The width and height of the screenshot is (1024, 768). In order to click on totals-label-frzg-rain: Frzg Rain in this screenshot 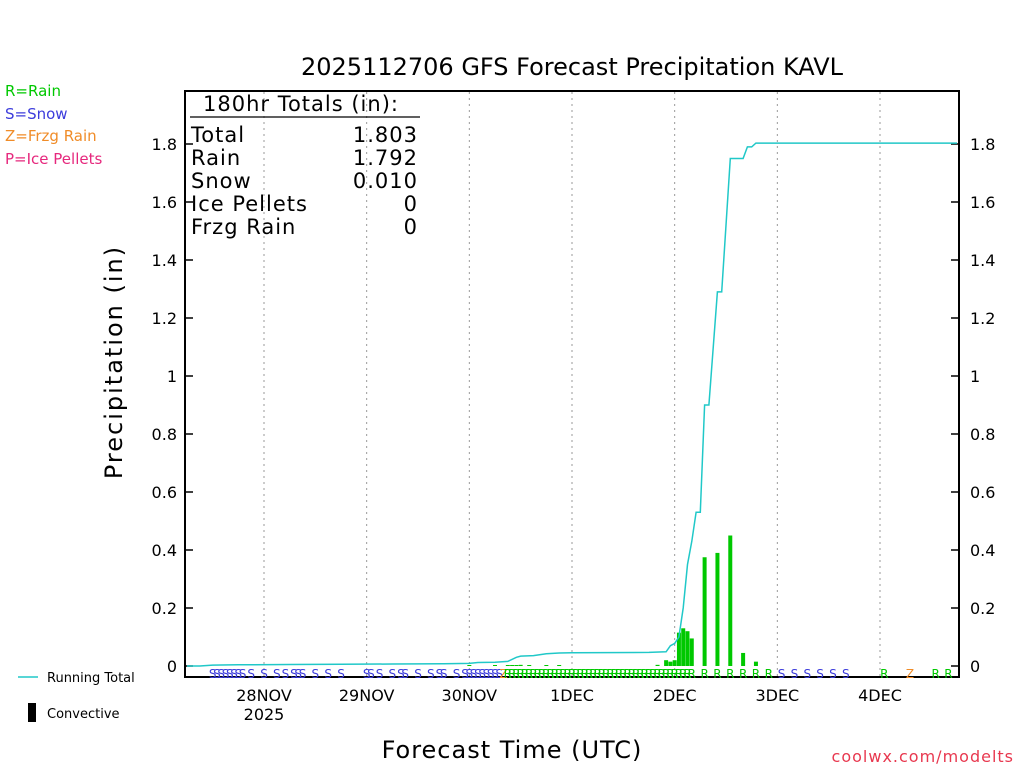, I will do `click(243, 227)`.